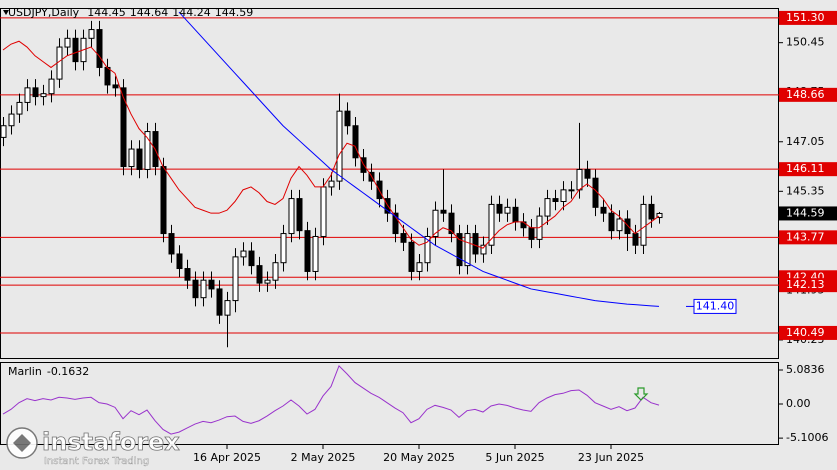 The width and height of the screenshot is (837, 470). What do you see at coordinates (111, 442) in the screenshot?
I see `watermark-brand: instaforex` at bounding box center [111, 442].